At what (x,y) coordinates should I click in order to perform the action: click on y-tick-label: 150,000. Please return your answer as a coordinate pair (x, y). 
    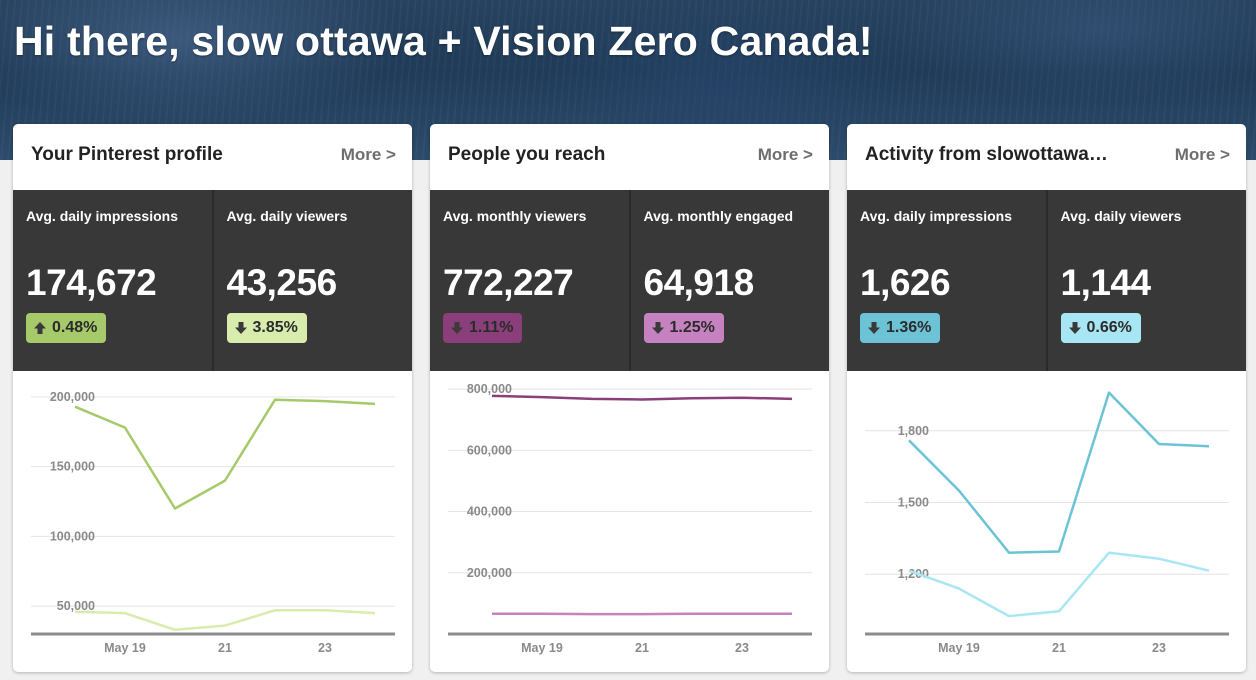
    Looking at the image, I should click on (72, 467).